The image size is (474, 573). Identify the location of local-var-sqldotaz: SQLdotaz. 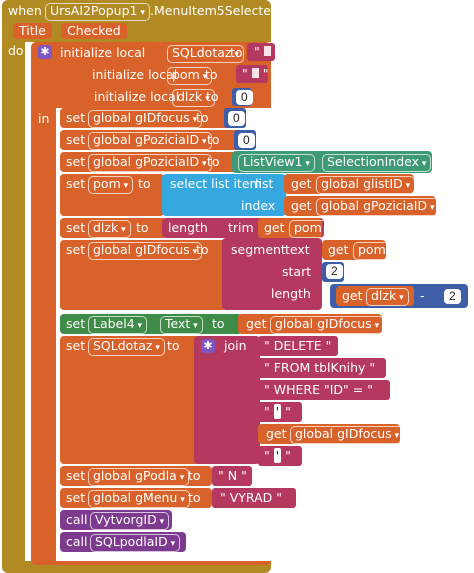
(205, 54).